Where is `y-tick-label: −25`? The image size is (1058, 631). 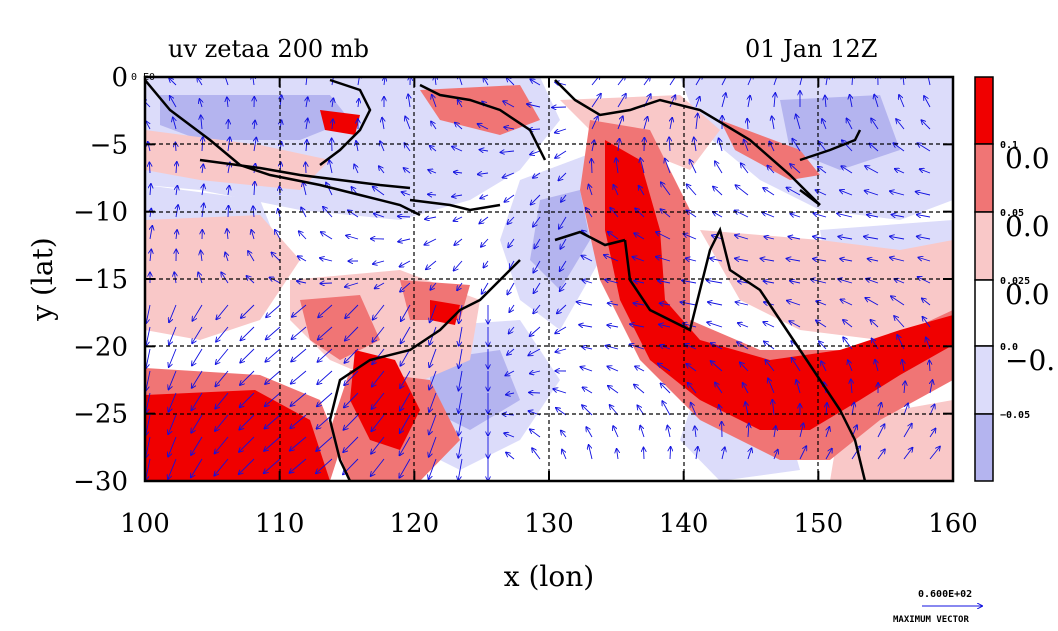 y-tick-label: −25 is located at coordinates (100, 415).